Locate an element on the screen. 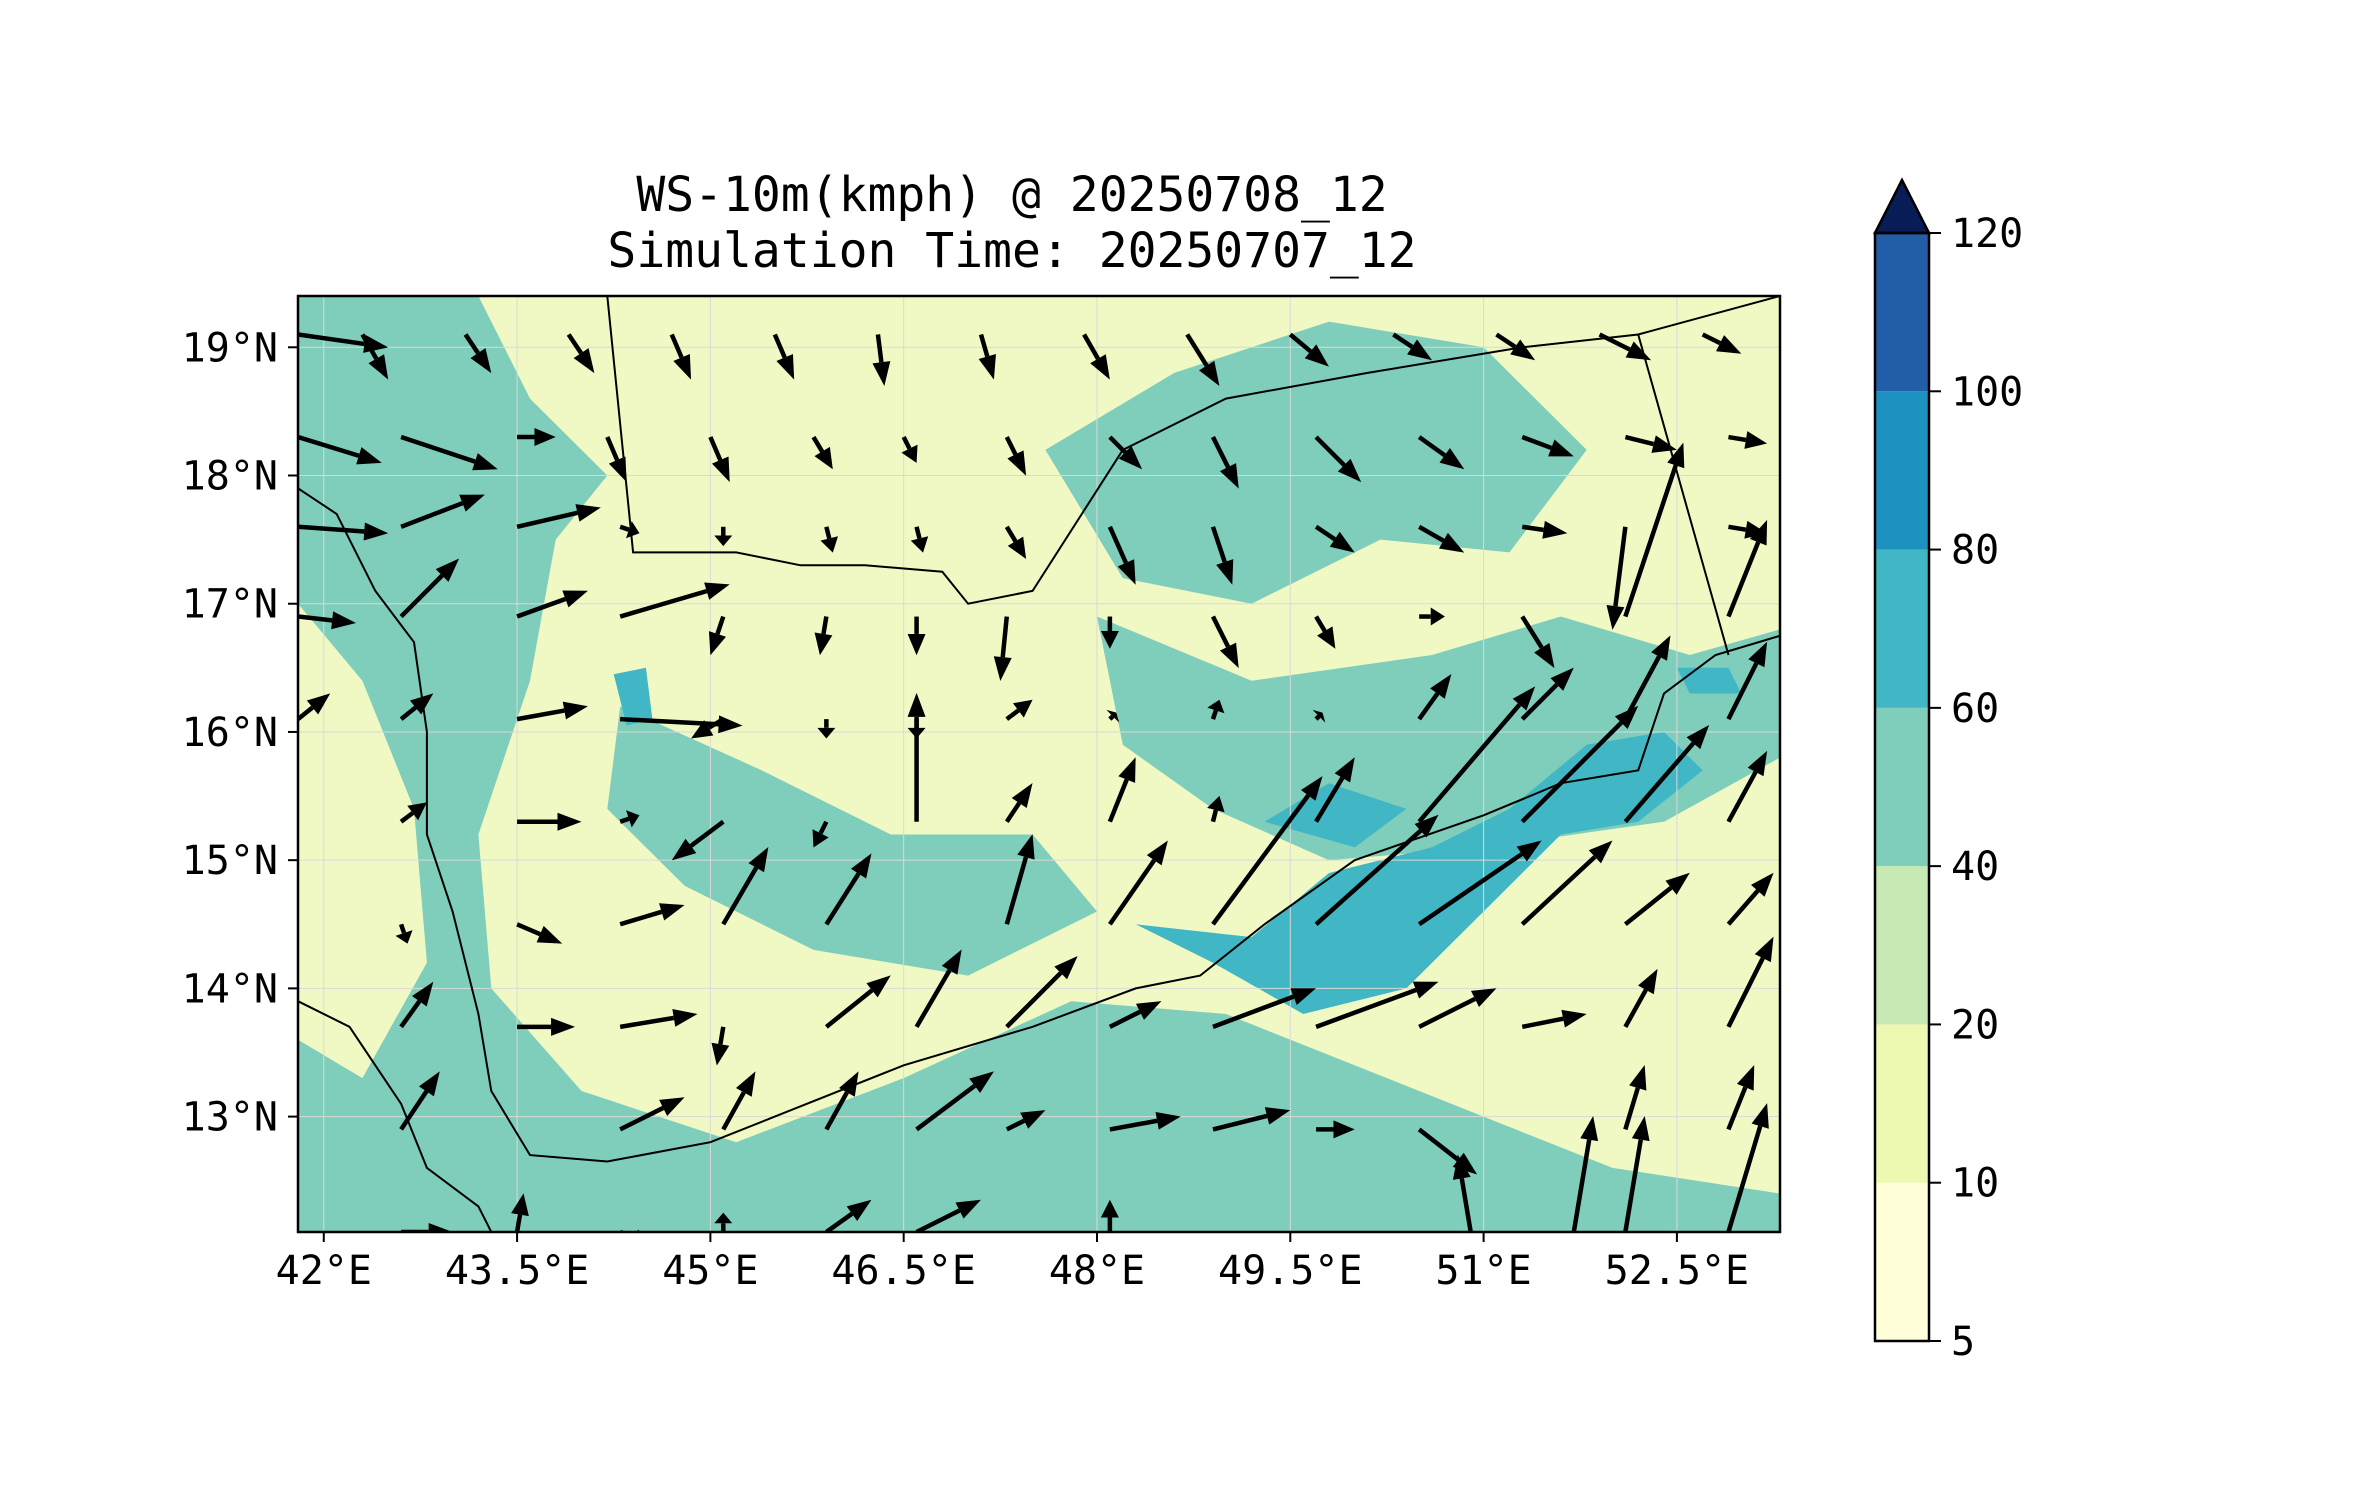 The height and width of the screenshot is (1500, 2371). colorbar-ticks: 5 10 20 40 60 80 100 120 is located at coordinates (1976, 788).